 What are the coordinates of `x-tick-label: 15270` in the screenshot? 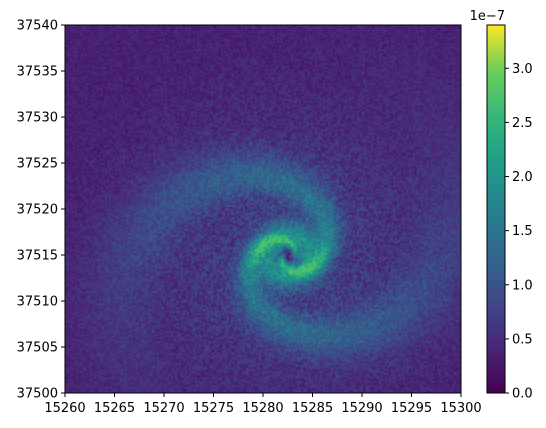 It's located at (163, 408).